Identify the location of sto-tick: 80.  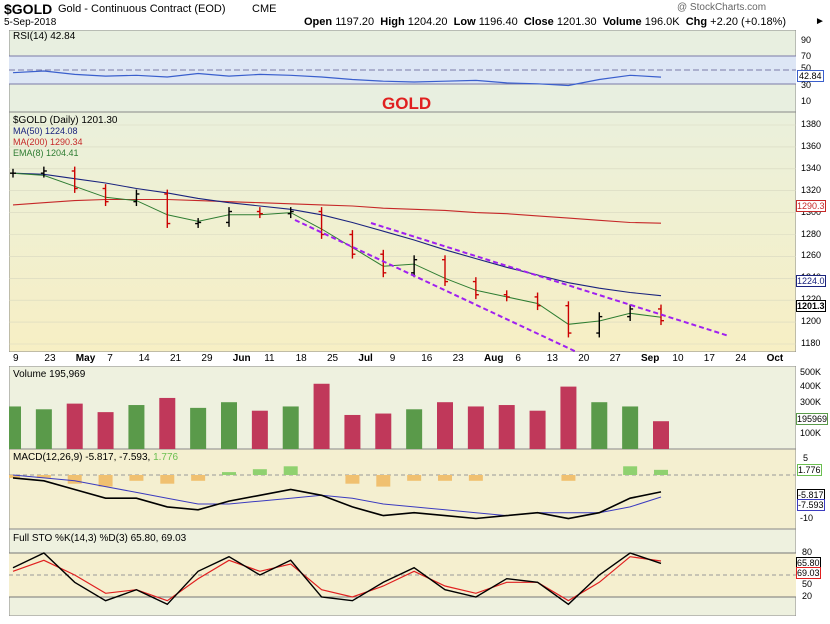
(807, 552).